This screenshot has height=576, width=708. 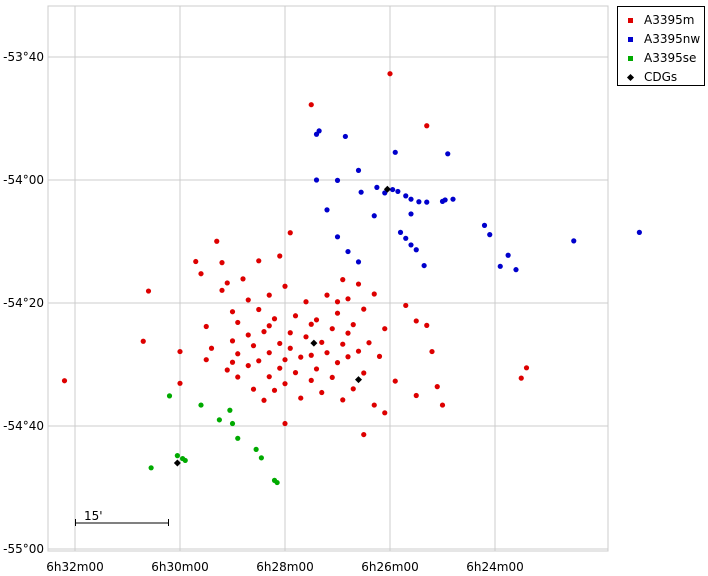 What do you see at coordinates (672, 39) in the screenshot?
I see `legend-label: A3395nw` at bounding box center [672, 39].